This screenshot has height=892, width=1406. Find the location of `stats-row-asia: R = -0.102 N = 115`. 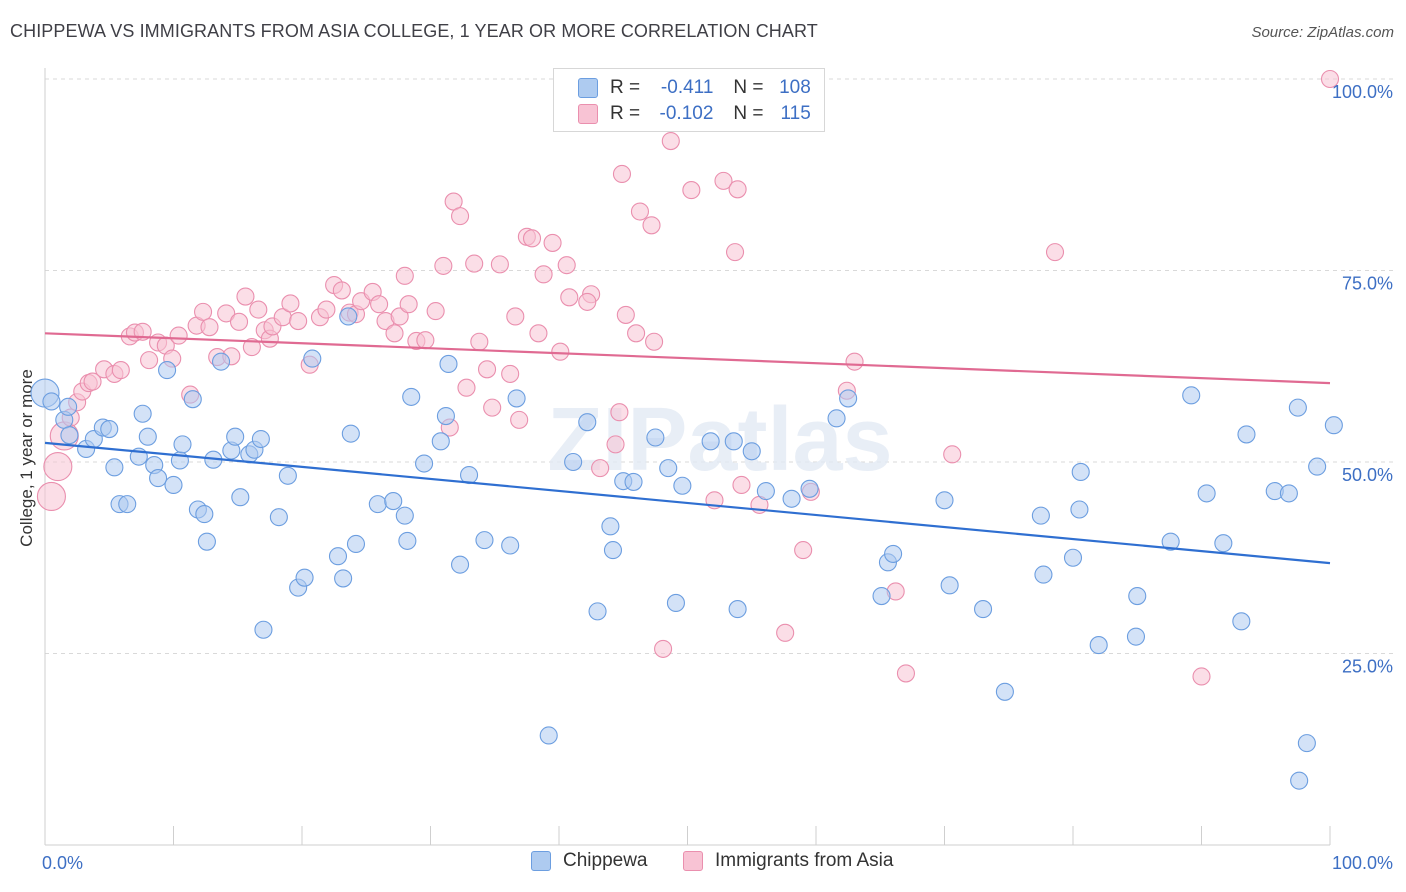

stats-row-asia: R = -0.102 N = 115 is located at coordinates (694, 114).